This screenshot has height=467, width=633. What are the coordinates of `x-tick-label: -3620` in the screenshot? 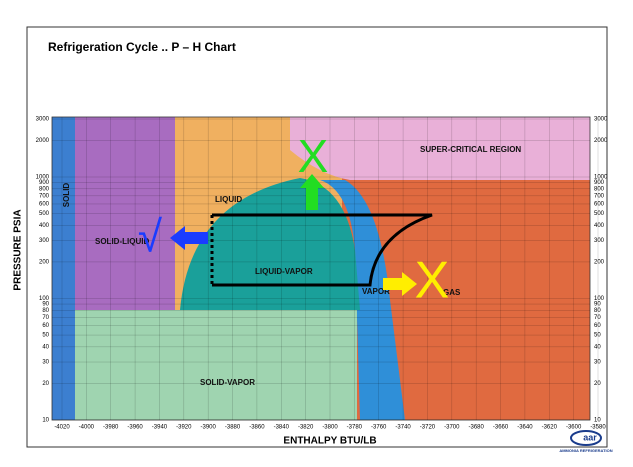 It's located at (550, 428).